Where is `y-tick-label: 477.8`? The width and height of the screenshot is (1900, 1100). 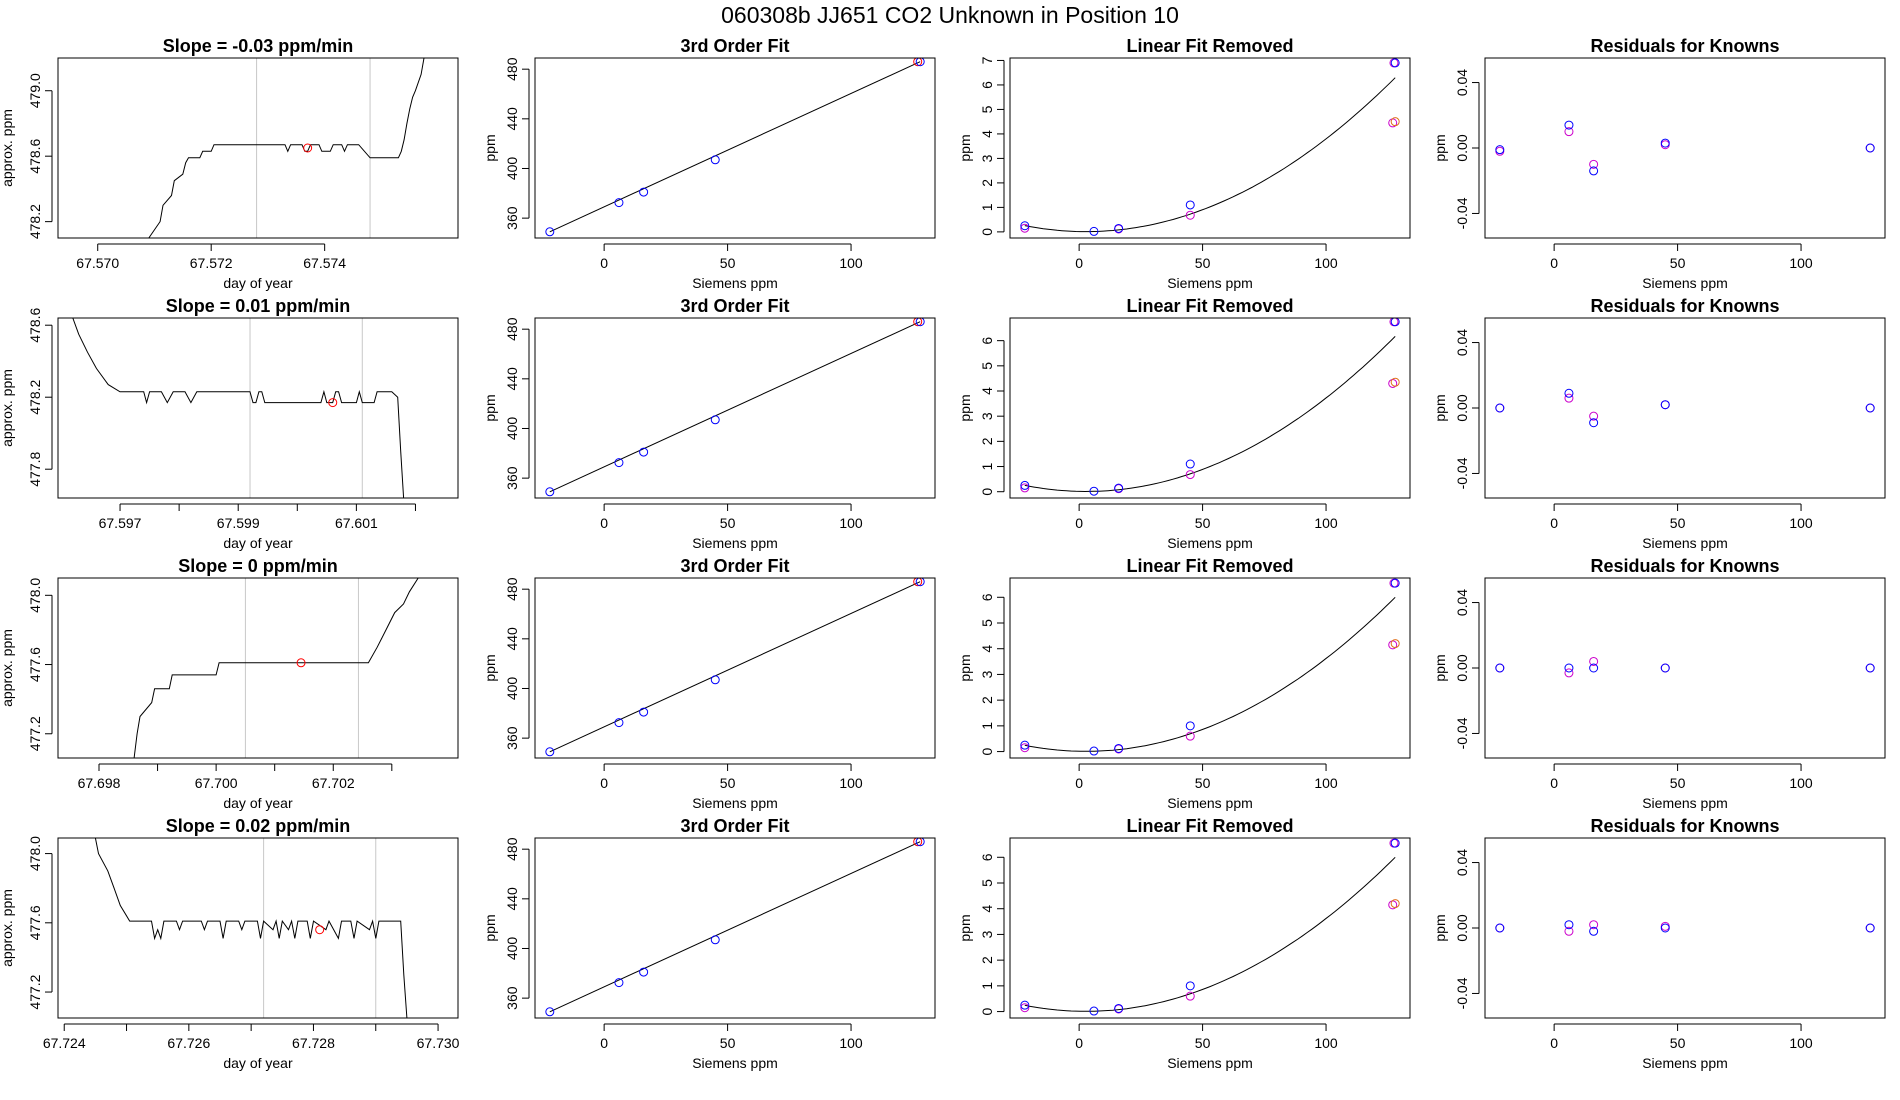 y-tick-label: 477.8 is located at coordinates (35, 468).